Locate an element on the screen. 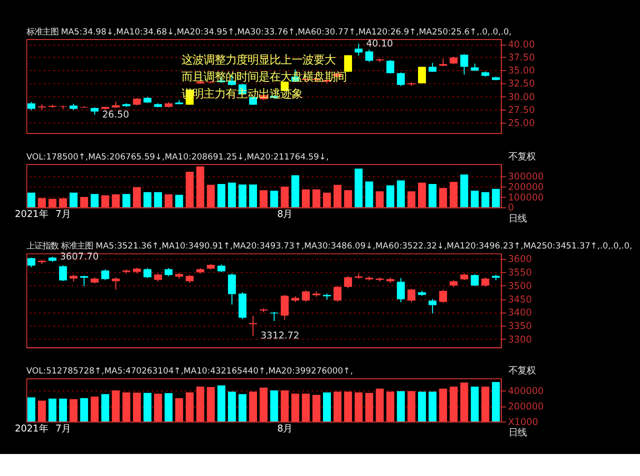 This screenshot has height=476, width=640. x-tick-label: 8月 is located at coordinates (284, 214).